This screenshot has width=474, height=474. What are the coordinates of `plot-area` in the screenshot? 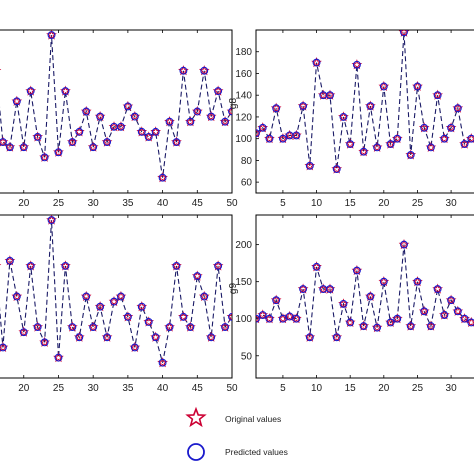 It's located at (365, 102).